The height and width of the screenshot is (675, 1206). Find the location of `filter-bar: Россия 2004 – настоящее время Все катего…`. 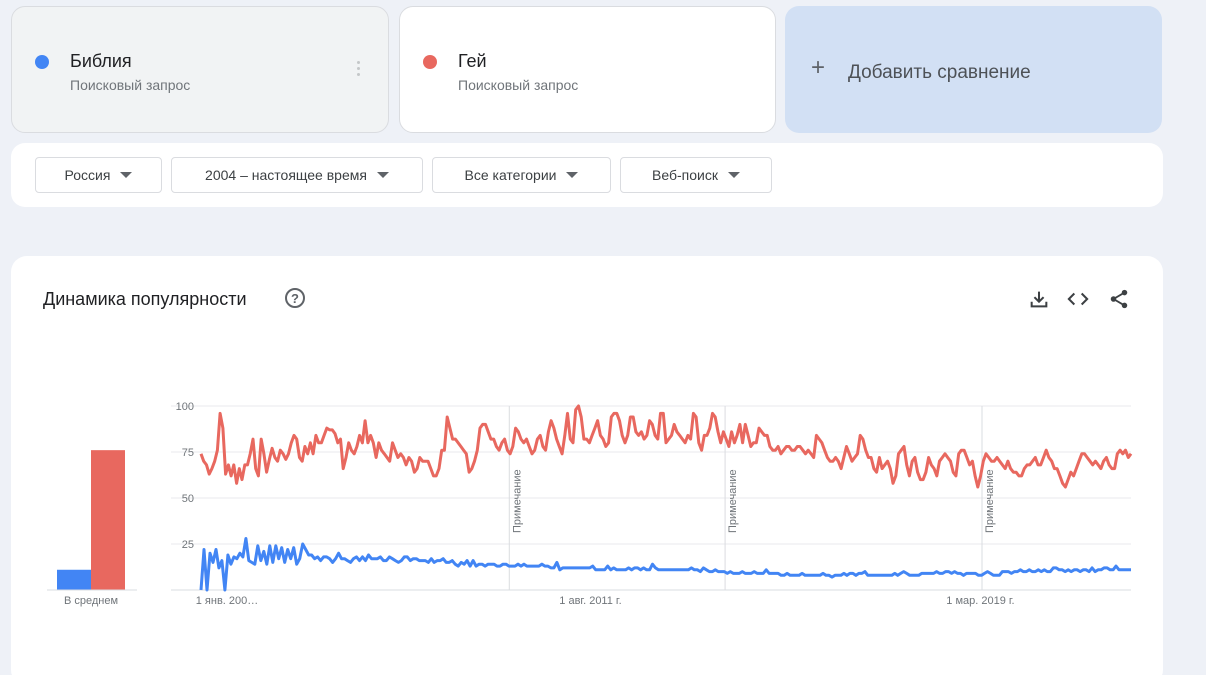

filter-bar: Россия 2004 – настоящее время Все катего… is located at coordinates (587, 175).